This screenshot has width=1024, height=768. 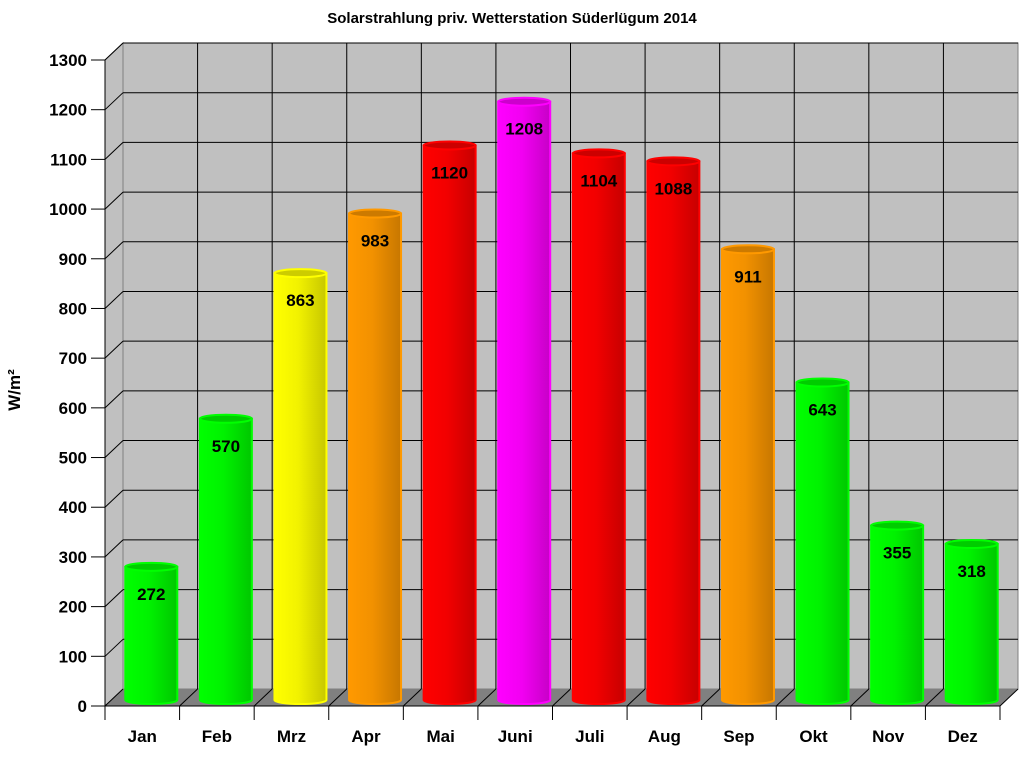 I want to click on bar-value-label: 1208, so click(x=524, y=129).